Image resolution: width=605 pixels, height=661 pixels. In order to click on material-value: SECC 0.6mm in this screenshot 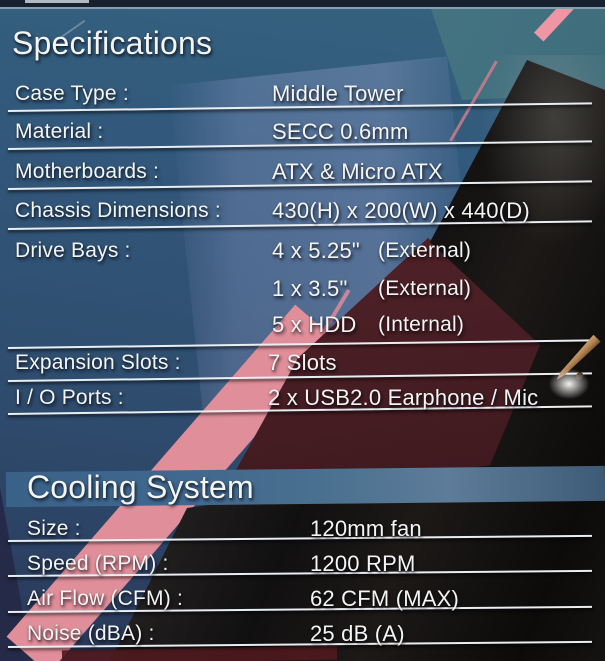, I will do `click(340, 131)`.